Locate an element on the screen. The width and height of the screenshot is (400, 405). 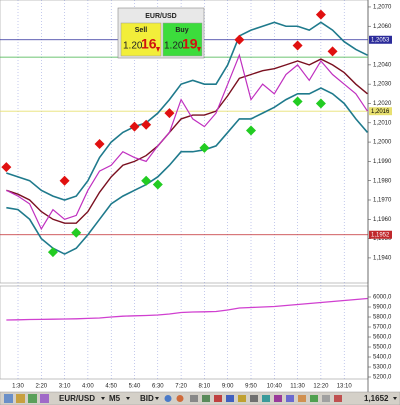
x-tick-label: 3:10 is located at coordinates (65, 387).